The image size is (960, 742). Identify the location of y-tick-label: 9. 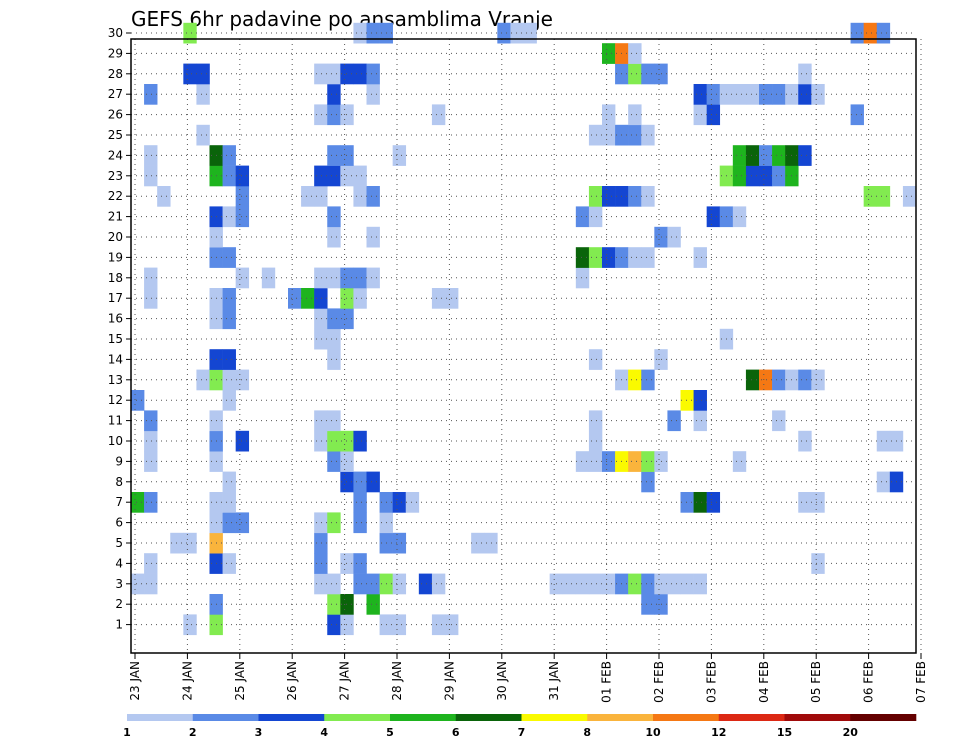
(119, 461).